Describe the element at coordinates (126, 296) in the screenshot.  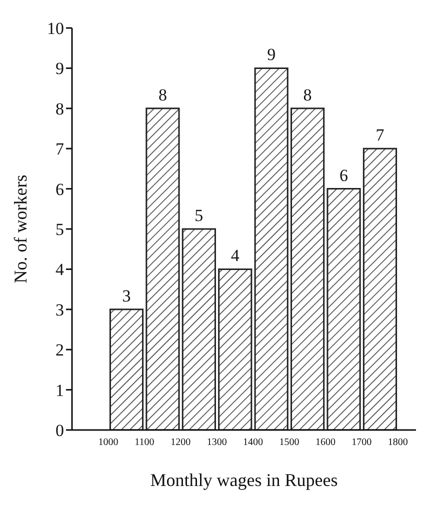
I see `data-label: 3` at that location.